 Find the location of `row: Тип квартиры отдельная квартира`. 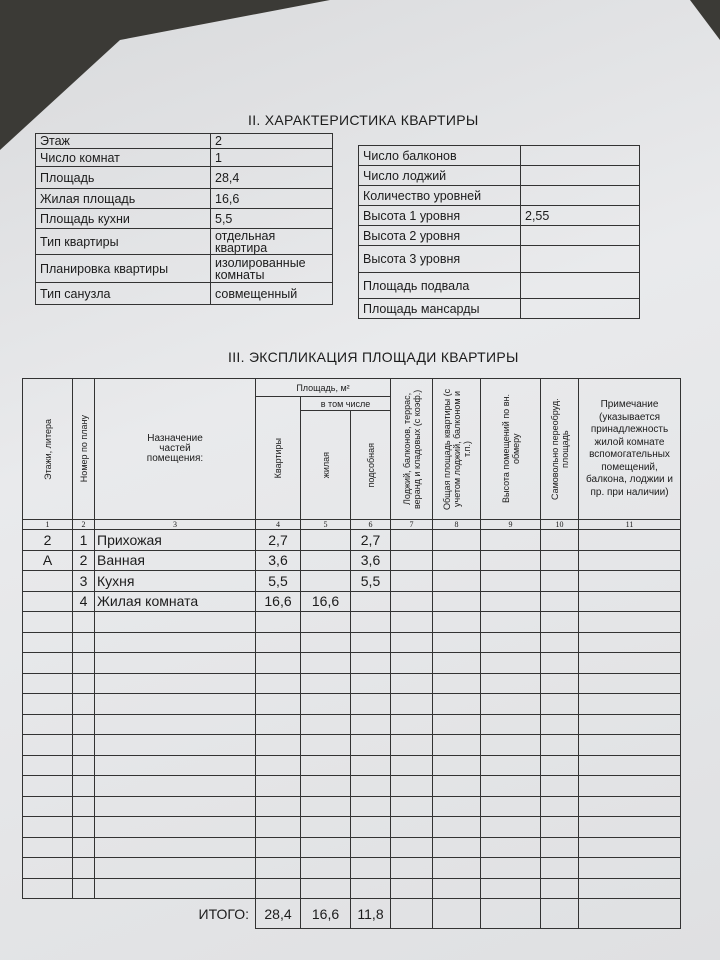

row: Тип квартиры отдельная квартира is located at coordinates (184, 241).